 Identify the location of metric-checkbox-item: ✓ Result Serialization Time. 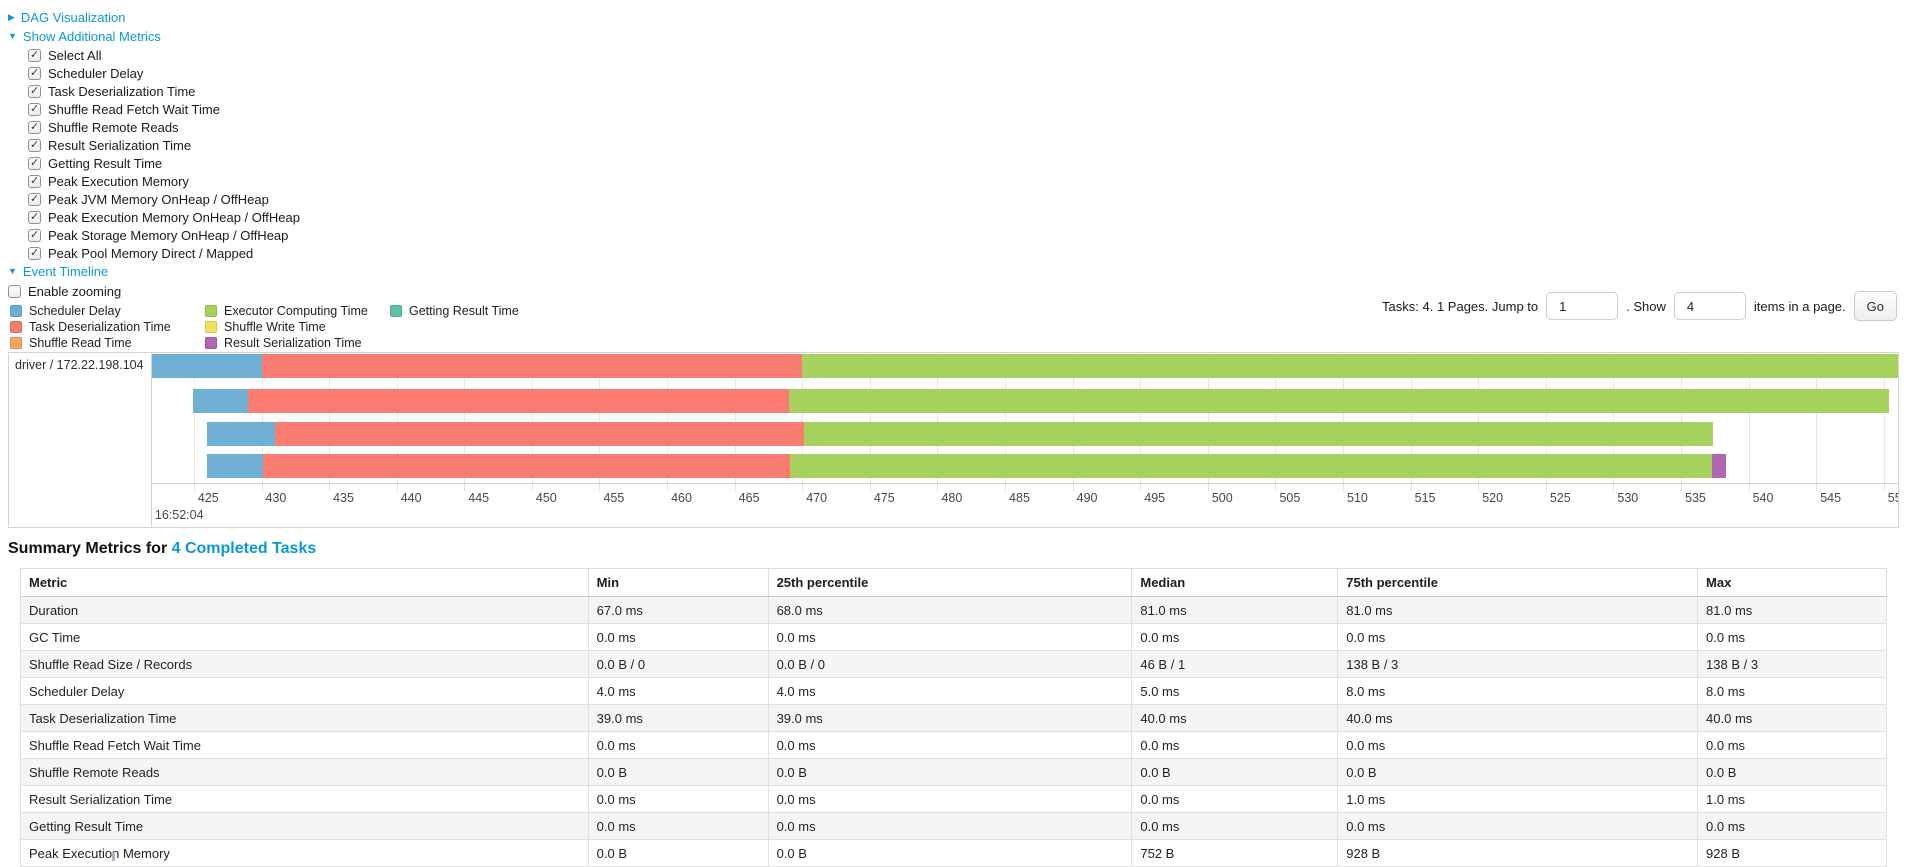
(164, 145).